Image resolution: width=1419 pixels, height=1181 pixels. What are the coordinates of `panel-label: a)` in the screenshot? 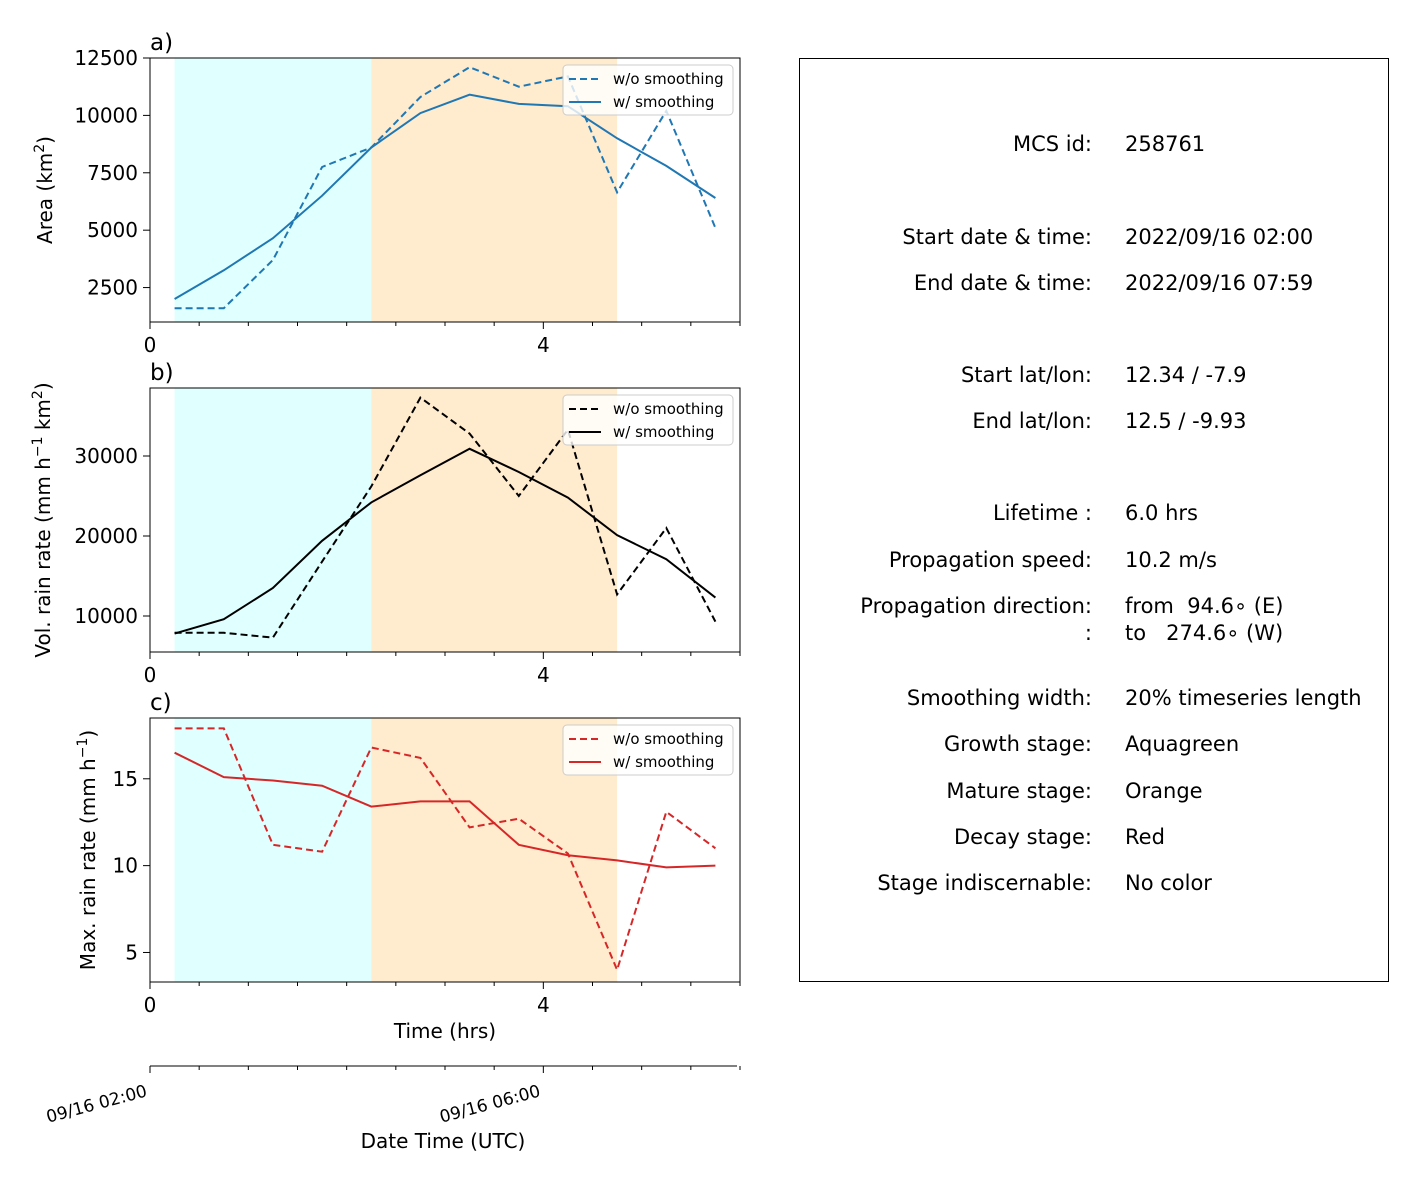 It's located at (161, 43).